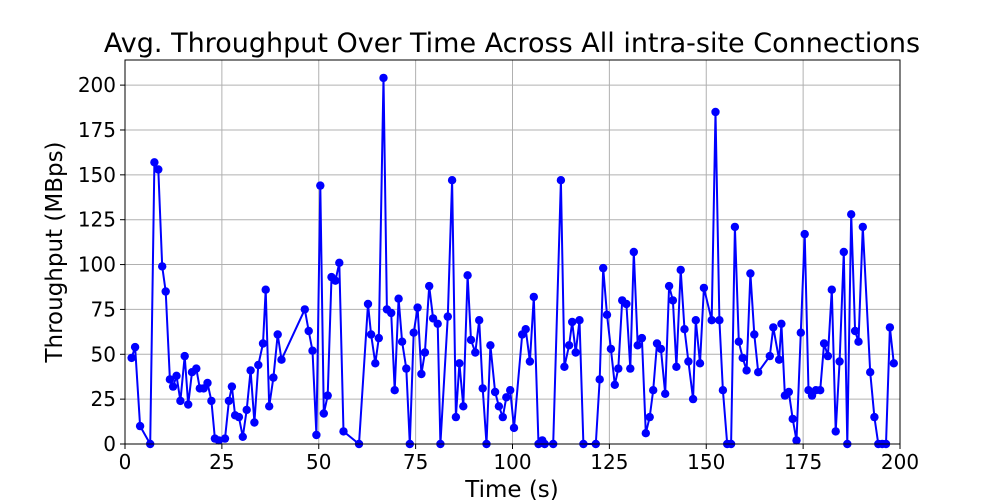 The width and height of the screenshot is (1000, 500). What do you see at coordinates (97, 265) in the screenshot?
I see `y-tick-label: 100` at bounding box center [97, 265].